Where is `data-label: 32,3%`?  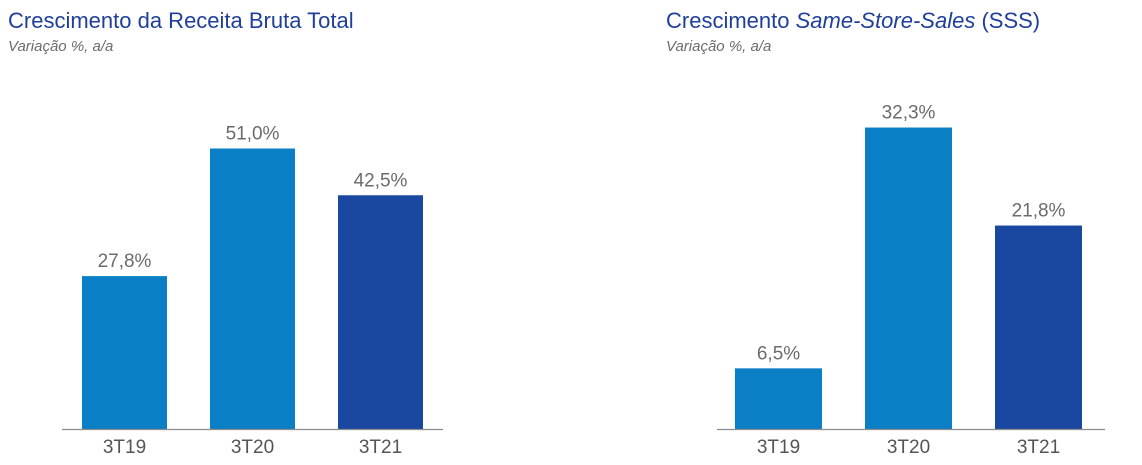
data-label: 32,3% is located at coordinates (909, 113).